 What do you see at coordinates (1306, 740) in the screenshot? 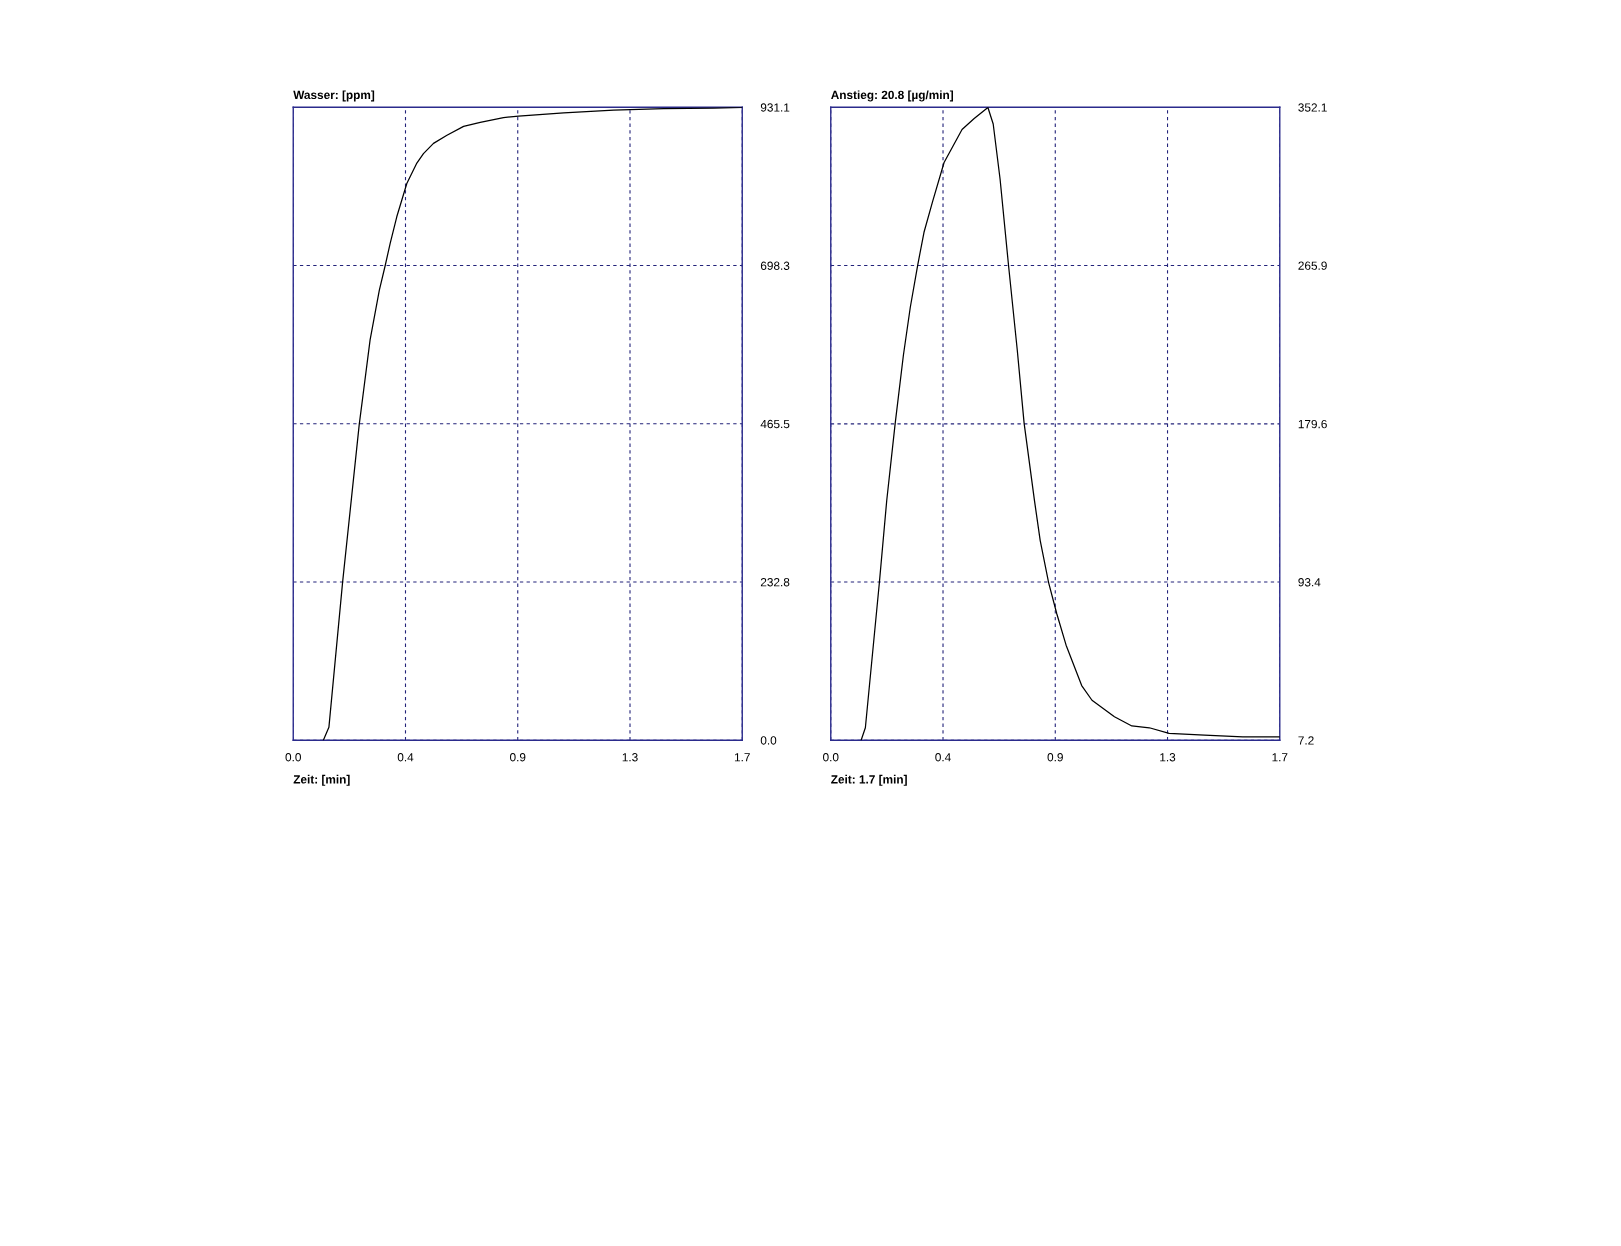
I see `y-tick-label: 7.2` at bounding box center [1306, 740].